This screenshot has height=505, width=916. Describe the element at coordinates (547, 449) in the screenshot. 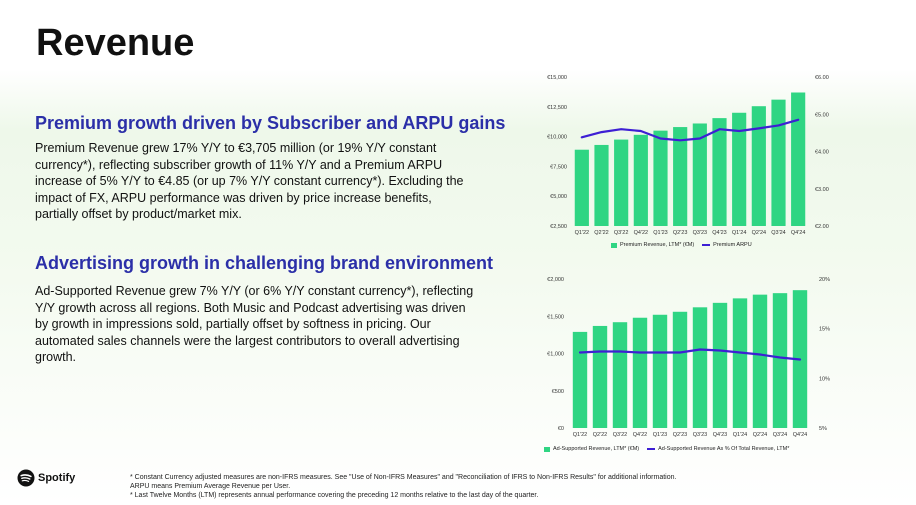

I see `ad-revenue-legend-swatch` at that location.